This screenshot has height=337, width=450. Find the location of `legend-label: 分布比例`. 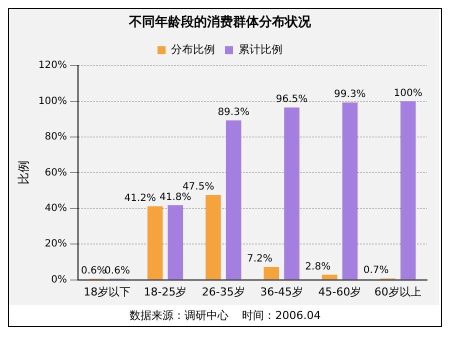

legend-label: 分布比例 is located at coordinates (193, 49).